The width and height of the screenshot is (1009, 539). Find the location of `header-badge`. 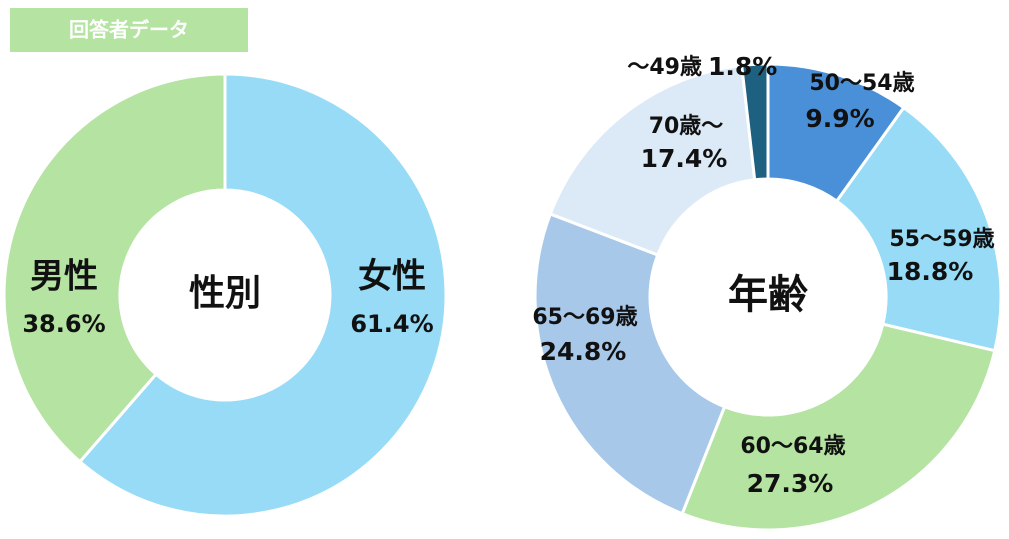

header-badge is located at coordinates (129, 30).